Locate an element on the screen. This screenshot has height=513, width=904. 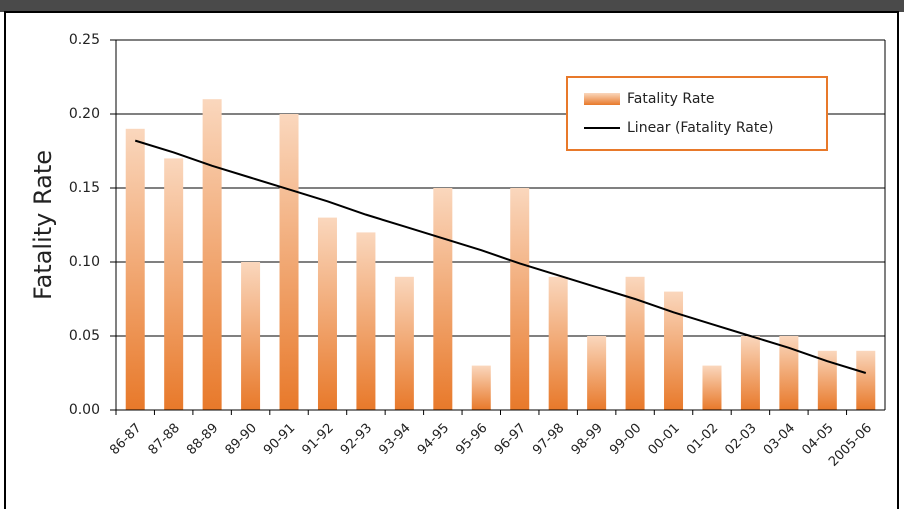
y-tick-label: 0.00 is located at coordinates (84, 410).